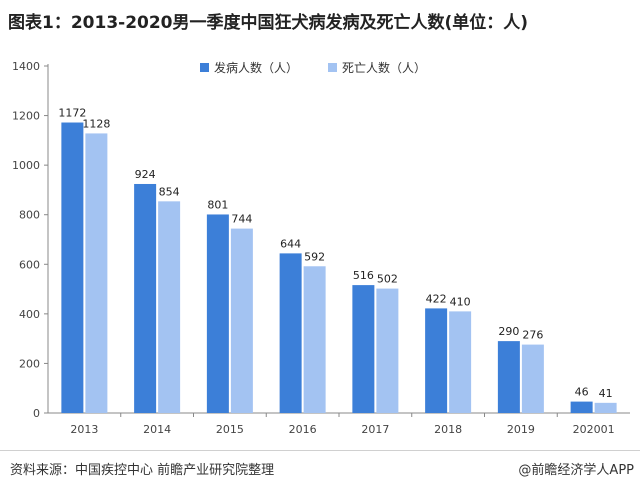 This screenshot has width=640, height=490. I want to click on data-label: 422, so click(436, 298).